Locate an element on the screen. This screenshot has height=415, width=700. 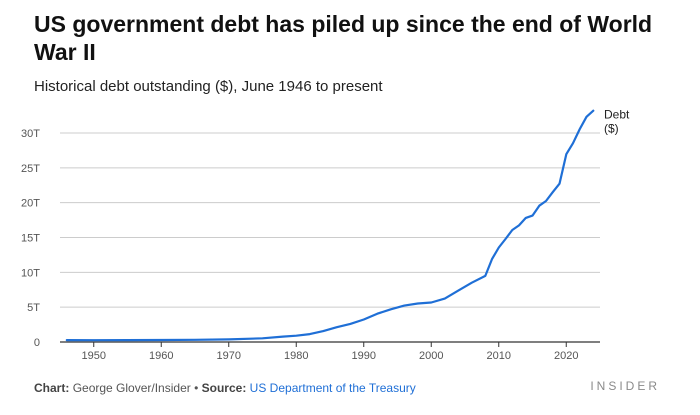
chart-credit-label: Chart: is located at coordinates (52, 388).